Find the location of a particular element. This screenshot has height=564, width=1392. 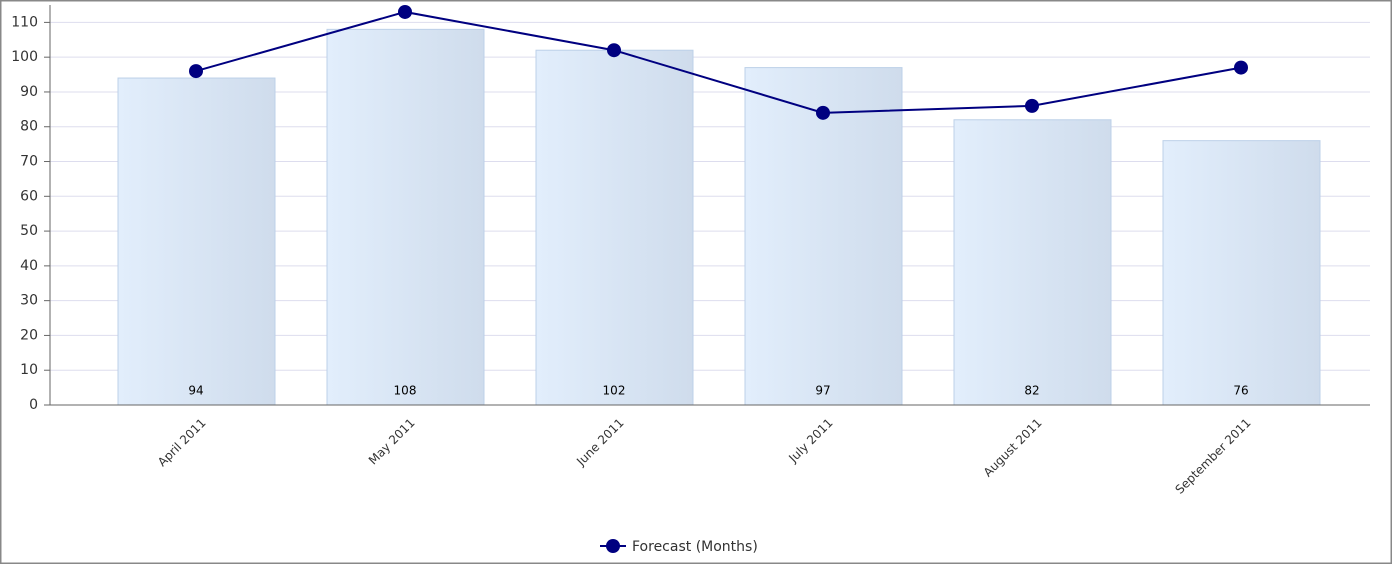

y-tick-label: 110 is located at coordinates (24, 22).